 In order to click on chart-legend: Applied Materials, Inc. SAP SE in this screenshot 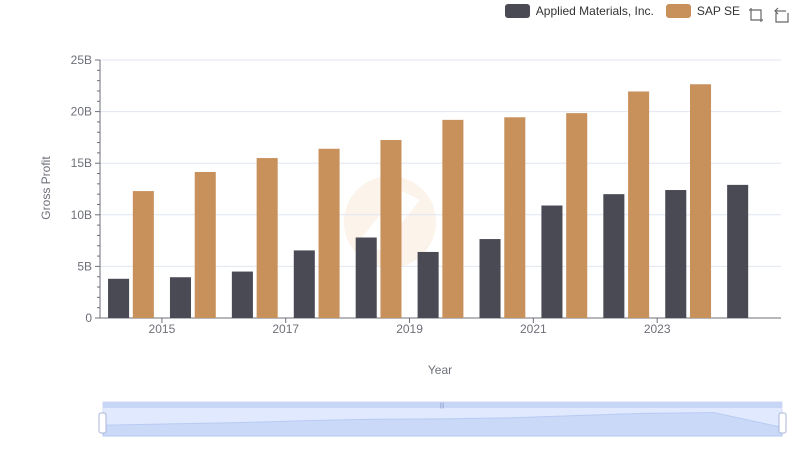, I will do `click(622, 11)`.